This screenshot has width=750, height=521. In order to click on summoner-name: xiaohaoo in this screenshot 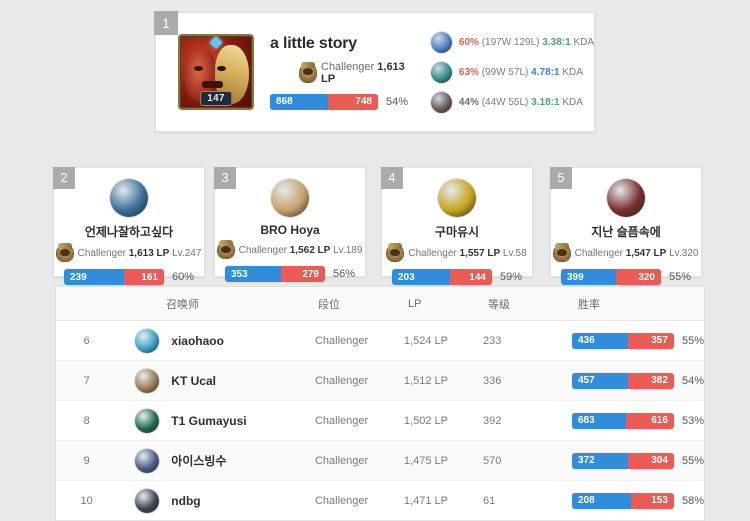, I will do `click(197, 340)`.